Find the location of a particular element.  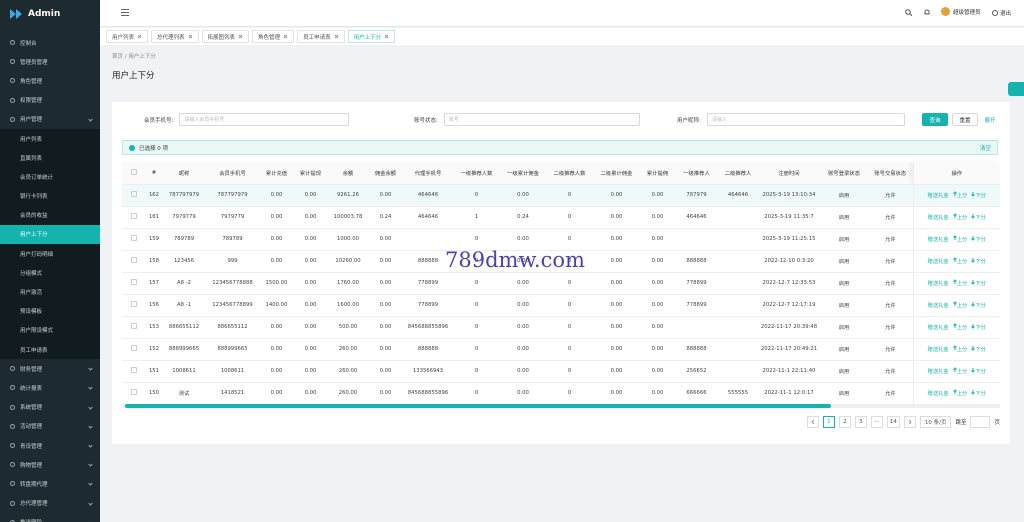

menu-item: 财务管理 is located at coordinates (50, 368).